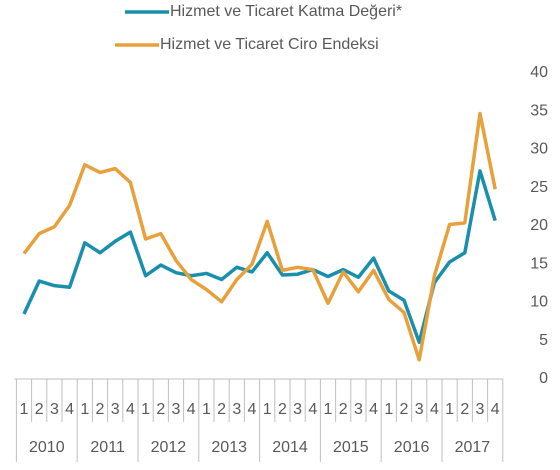 The height and width of the screenshot is (470, 560). Describe the element at coordinates (47, 447) in the screenshot. I see `year-label: 2010` at that location.